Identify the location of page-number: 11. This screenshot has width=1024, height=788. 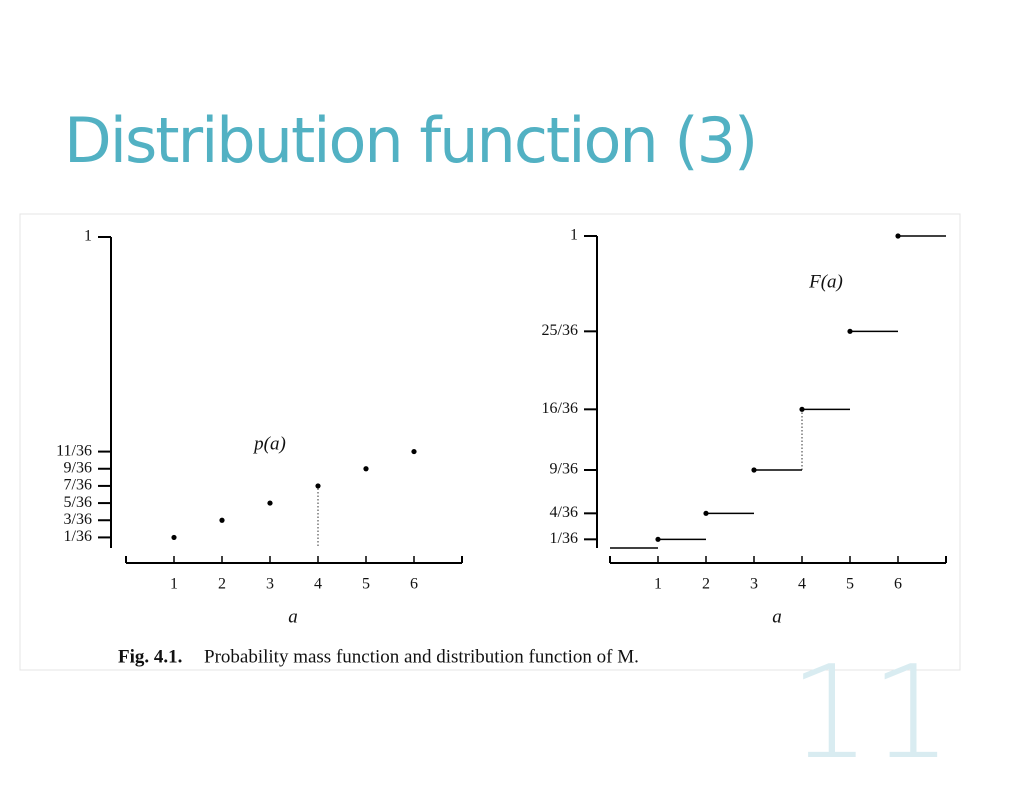
(870, 713).